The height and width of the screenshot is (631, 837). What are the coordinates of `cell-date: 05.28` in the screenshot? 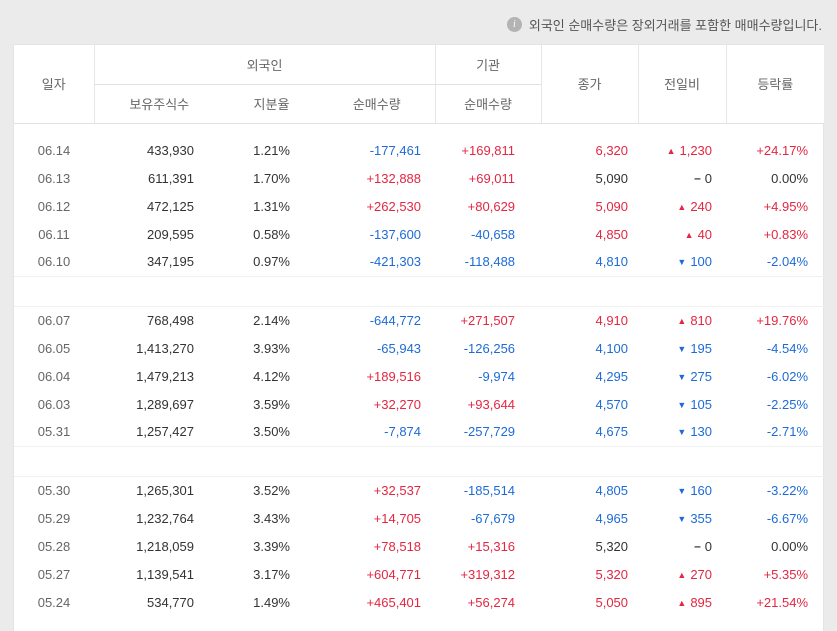 It's located at (54, 546).